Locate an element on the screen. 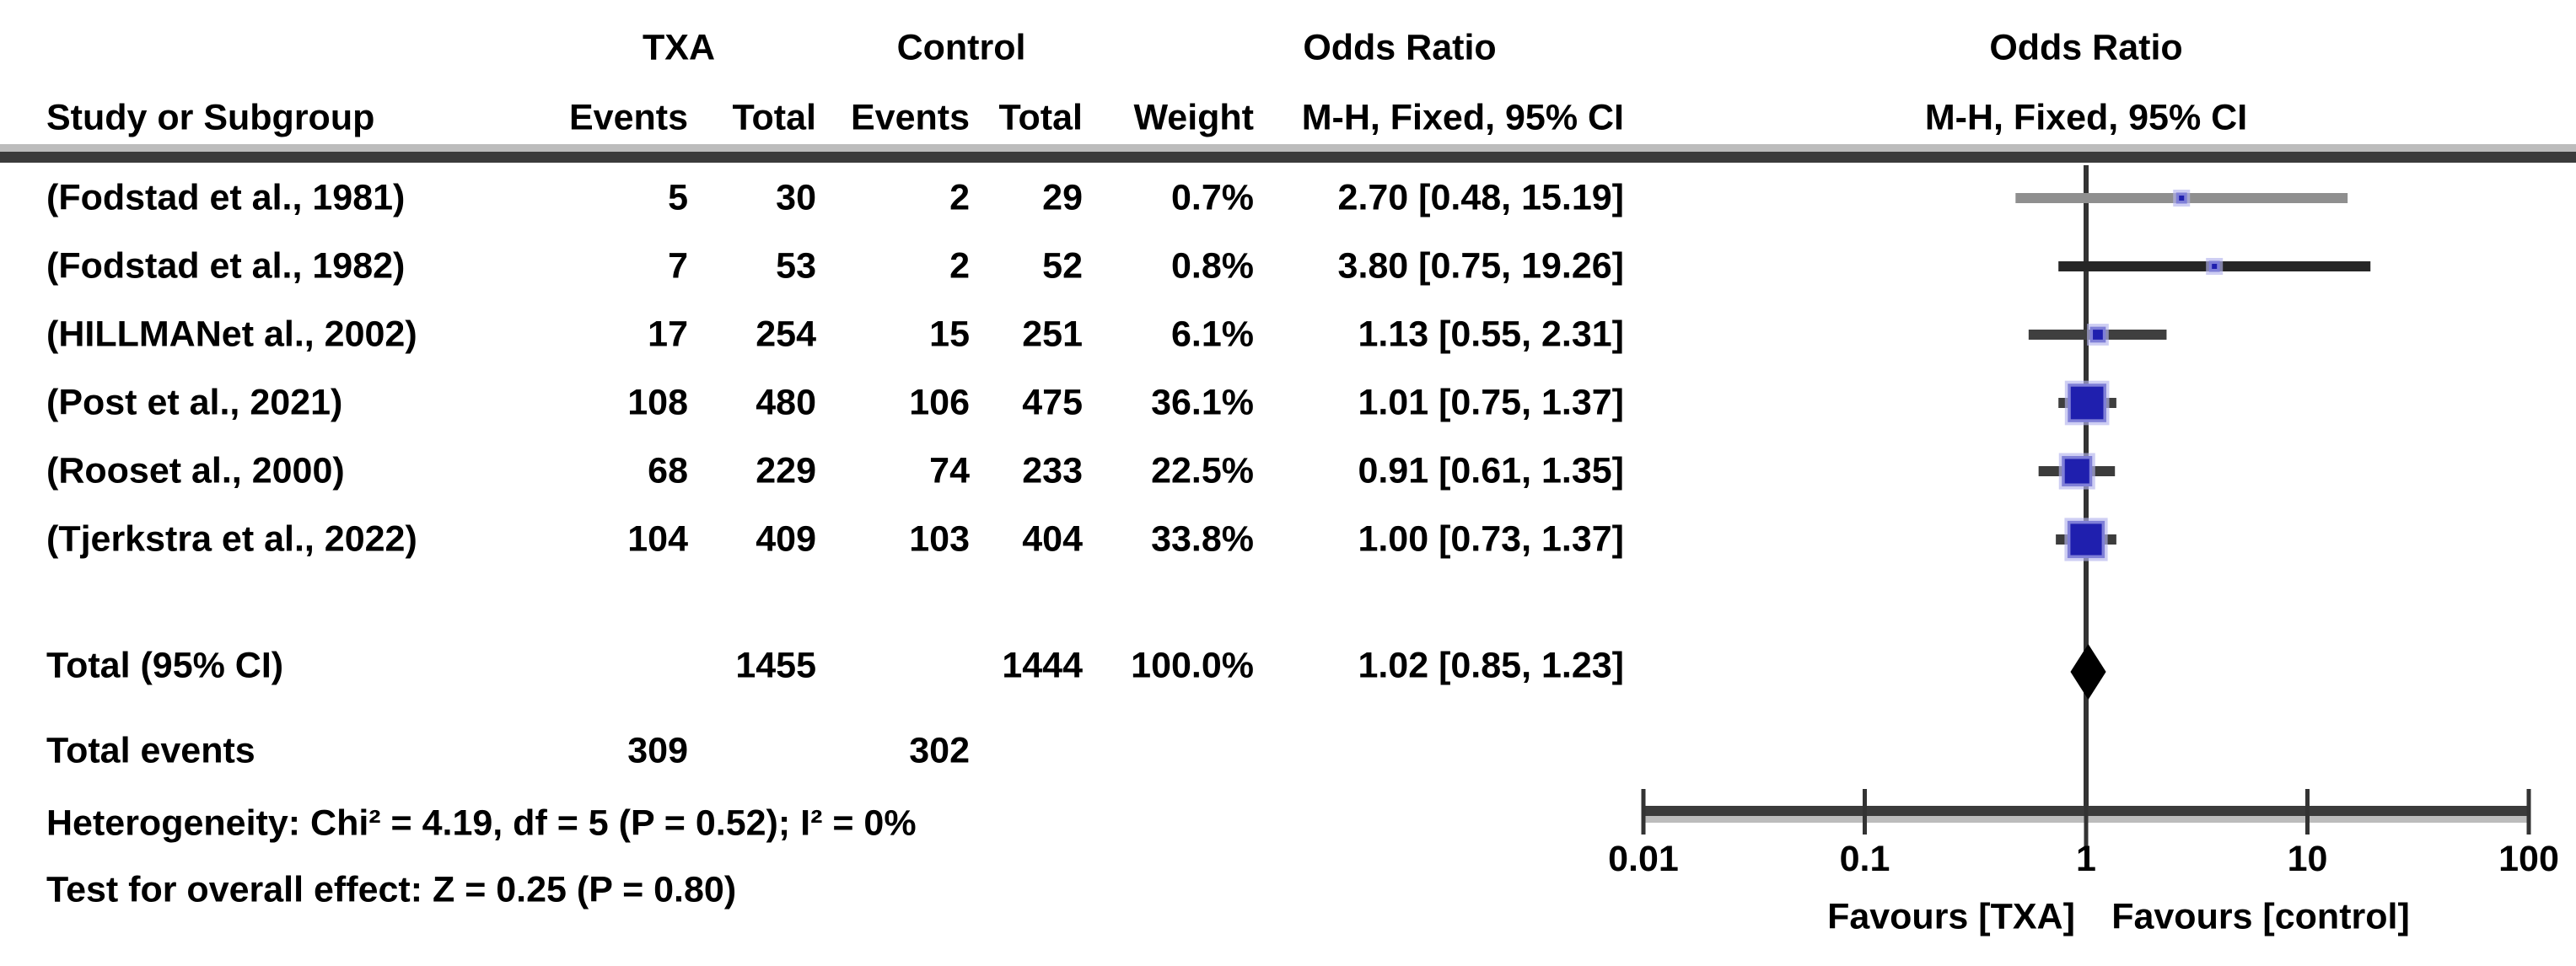 This screenshot has height=966, width=2576. control-events-column-header: Events is located at coordinates (910, 117).